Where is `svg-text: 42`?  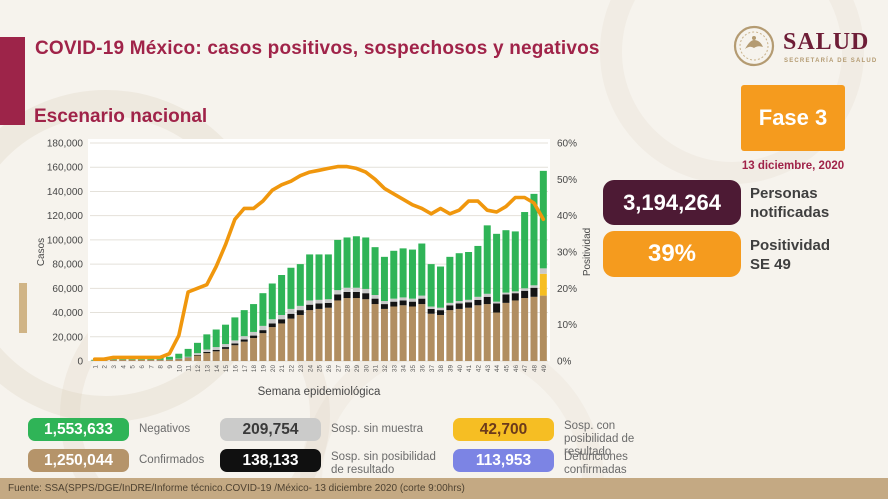
svg-text: 42 is located at coordinates (479, 369).